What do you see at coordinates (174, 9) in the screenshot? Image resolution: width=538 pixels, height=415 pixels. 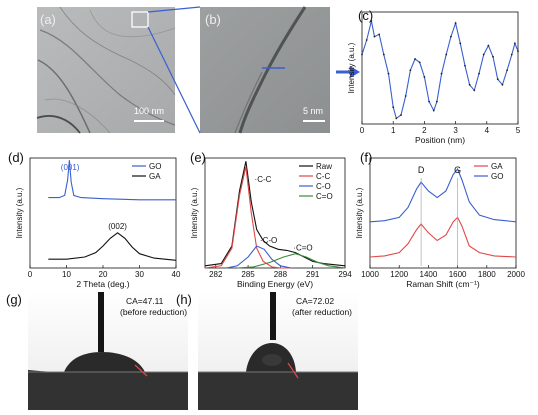 I see `zoom-line-top` at bounding box center [174, 9].